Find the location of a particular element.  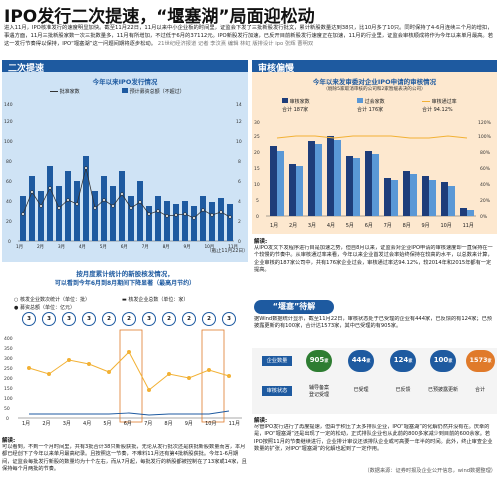

chart1-legend-amount: 预计募资总额（不超过） is located at coordinates (153, 91).